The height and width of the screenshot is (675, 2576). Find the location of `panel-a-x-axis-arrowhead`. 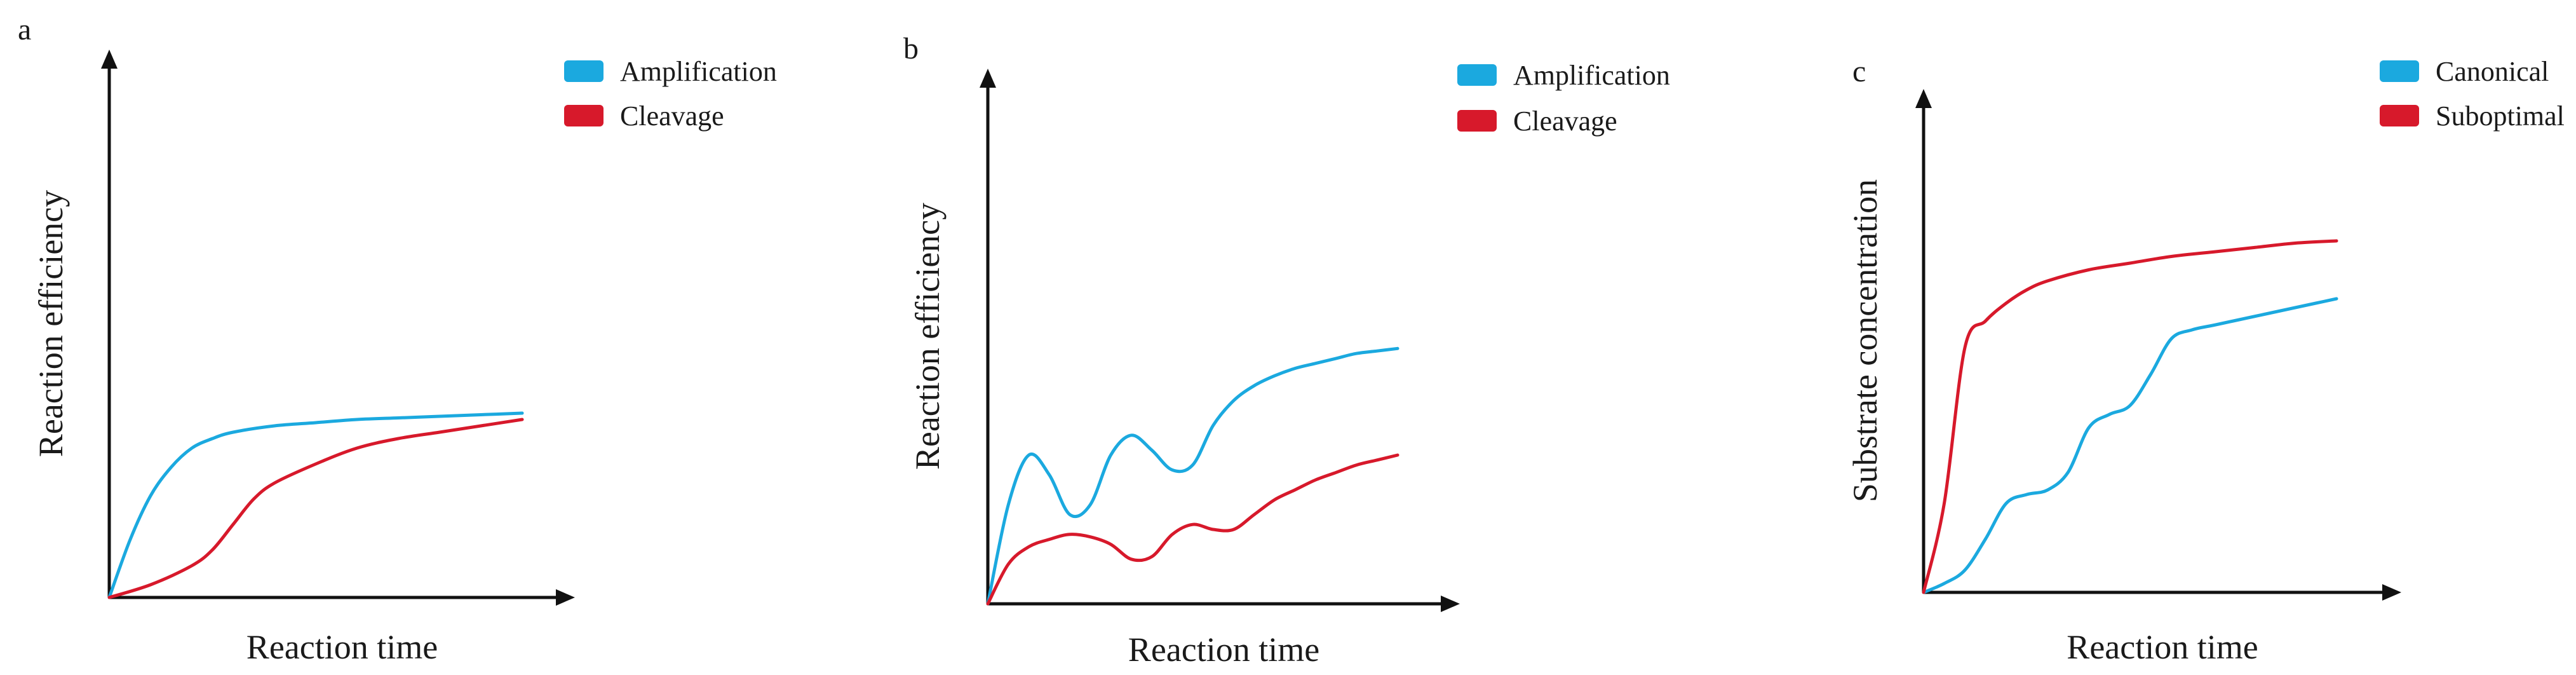

panel-a-x-axis-arrowhead is located at coordinates (565, 597).